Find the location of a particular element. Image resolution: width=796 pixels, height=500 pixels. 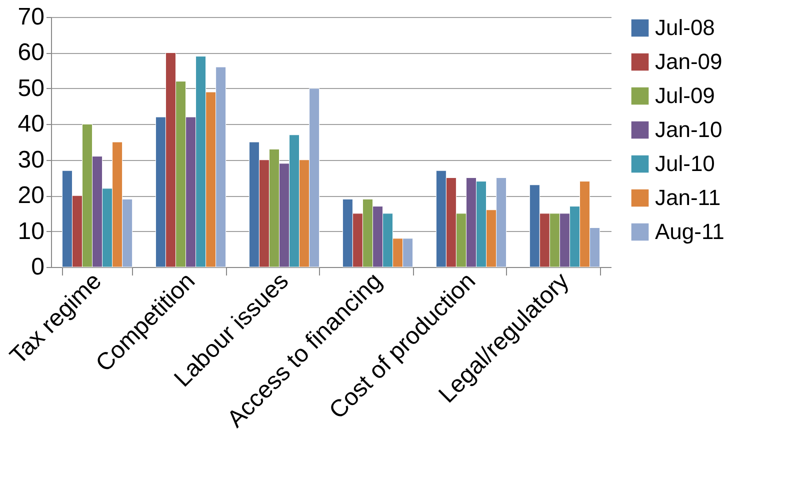

y-tick-label: 20 is located at coordinates (31, 196).